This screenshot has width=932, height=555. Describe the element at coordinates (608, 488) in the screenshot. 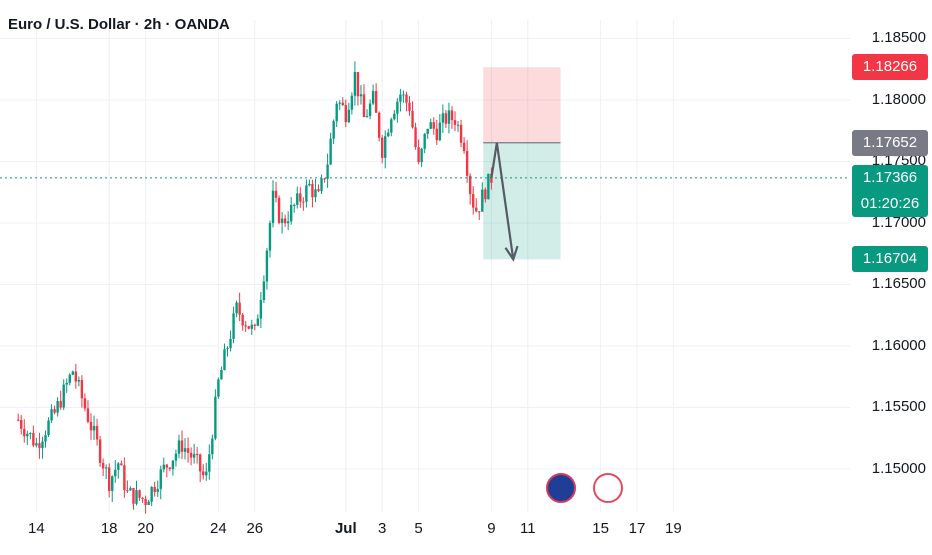

I see `us-event-icon` at that location.